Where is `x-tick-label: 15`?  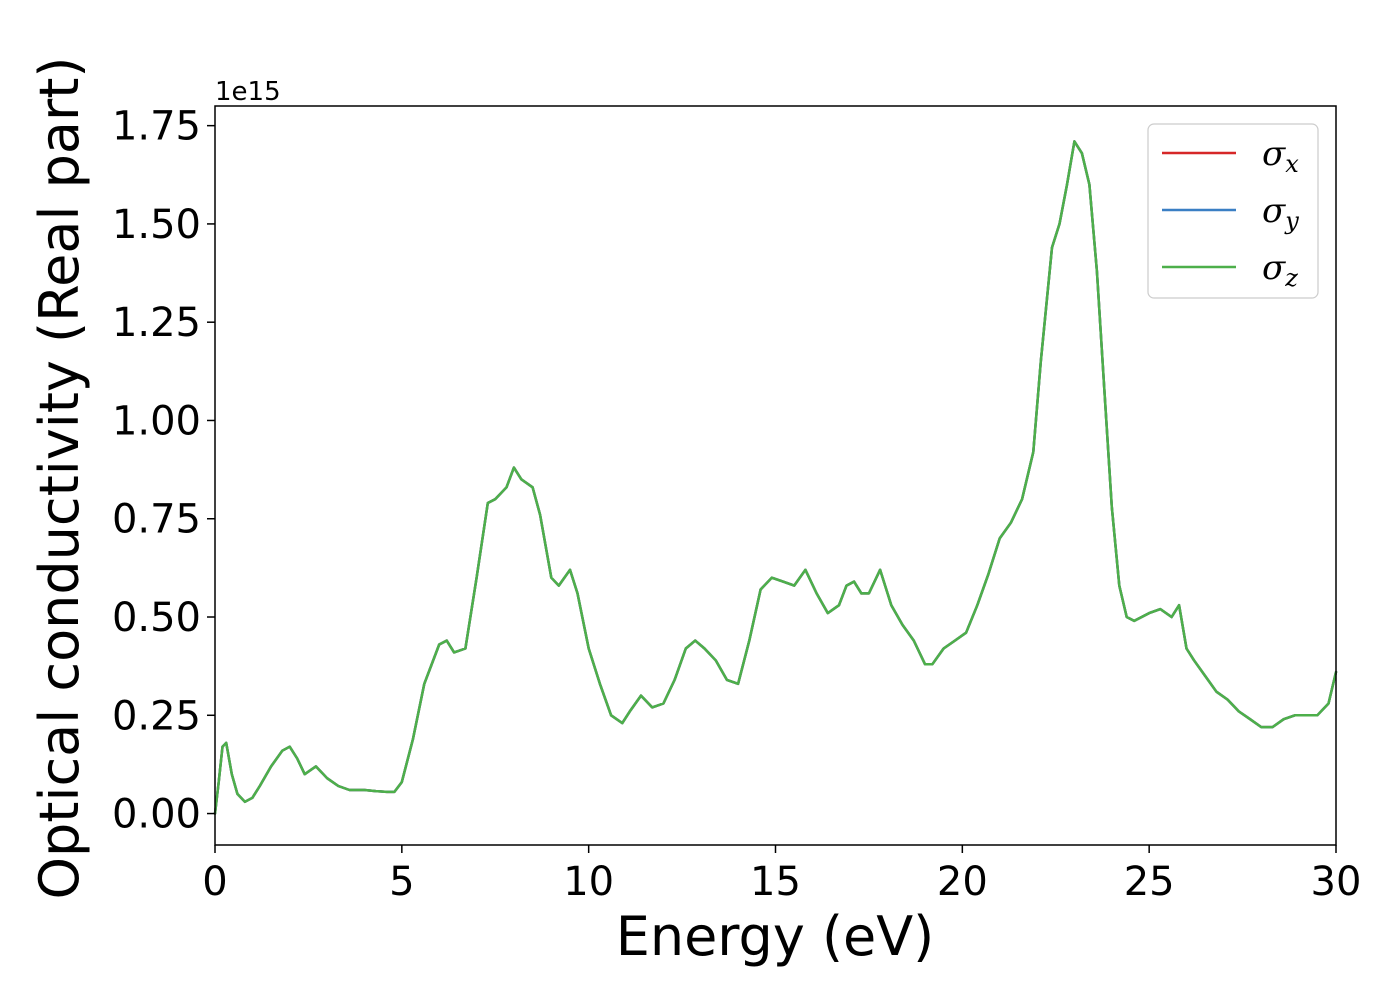
x-tick-label: 15 is located at coordinates (775, 882).